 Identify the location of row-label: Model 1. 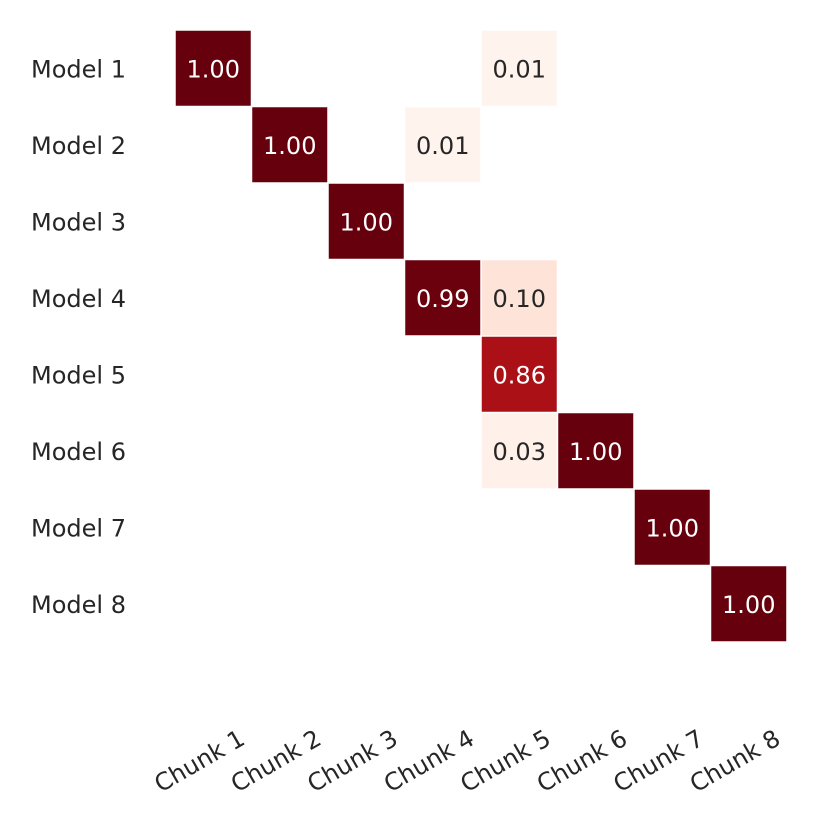
(78, 69).